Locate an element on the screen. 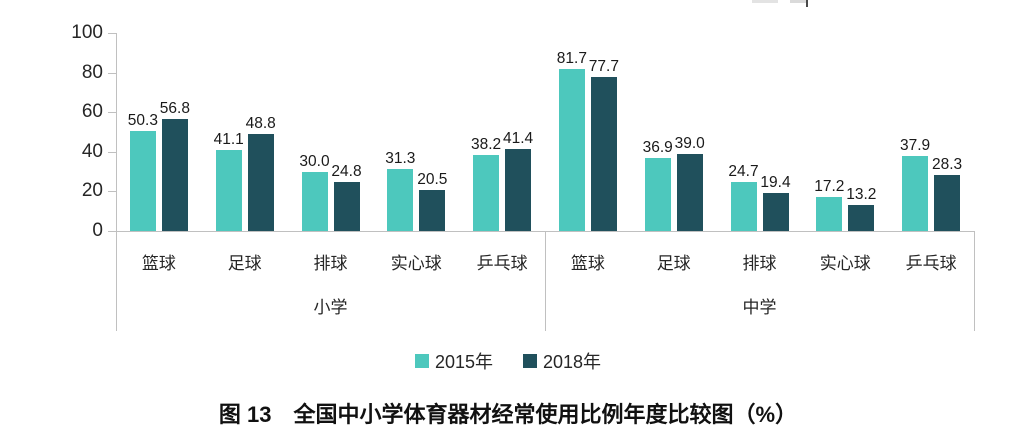  y-axis-tick-label: 20 is located at coordinates (92, 191).